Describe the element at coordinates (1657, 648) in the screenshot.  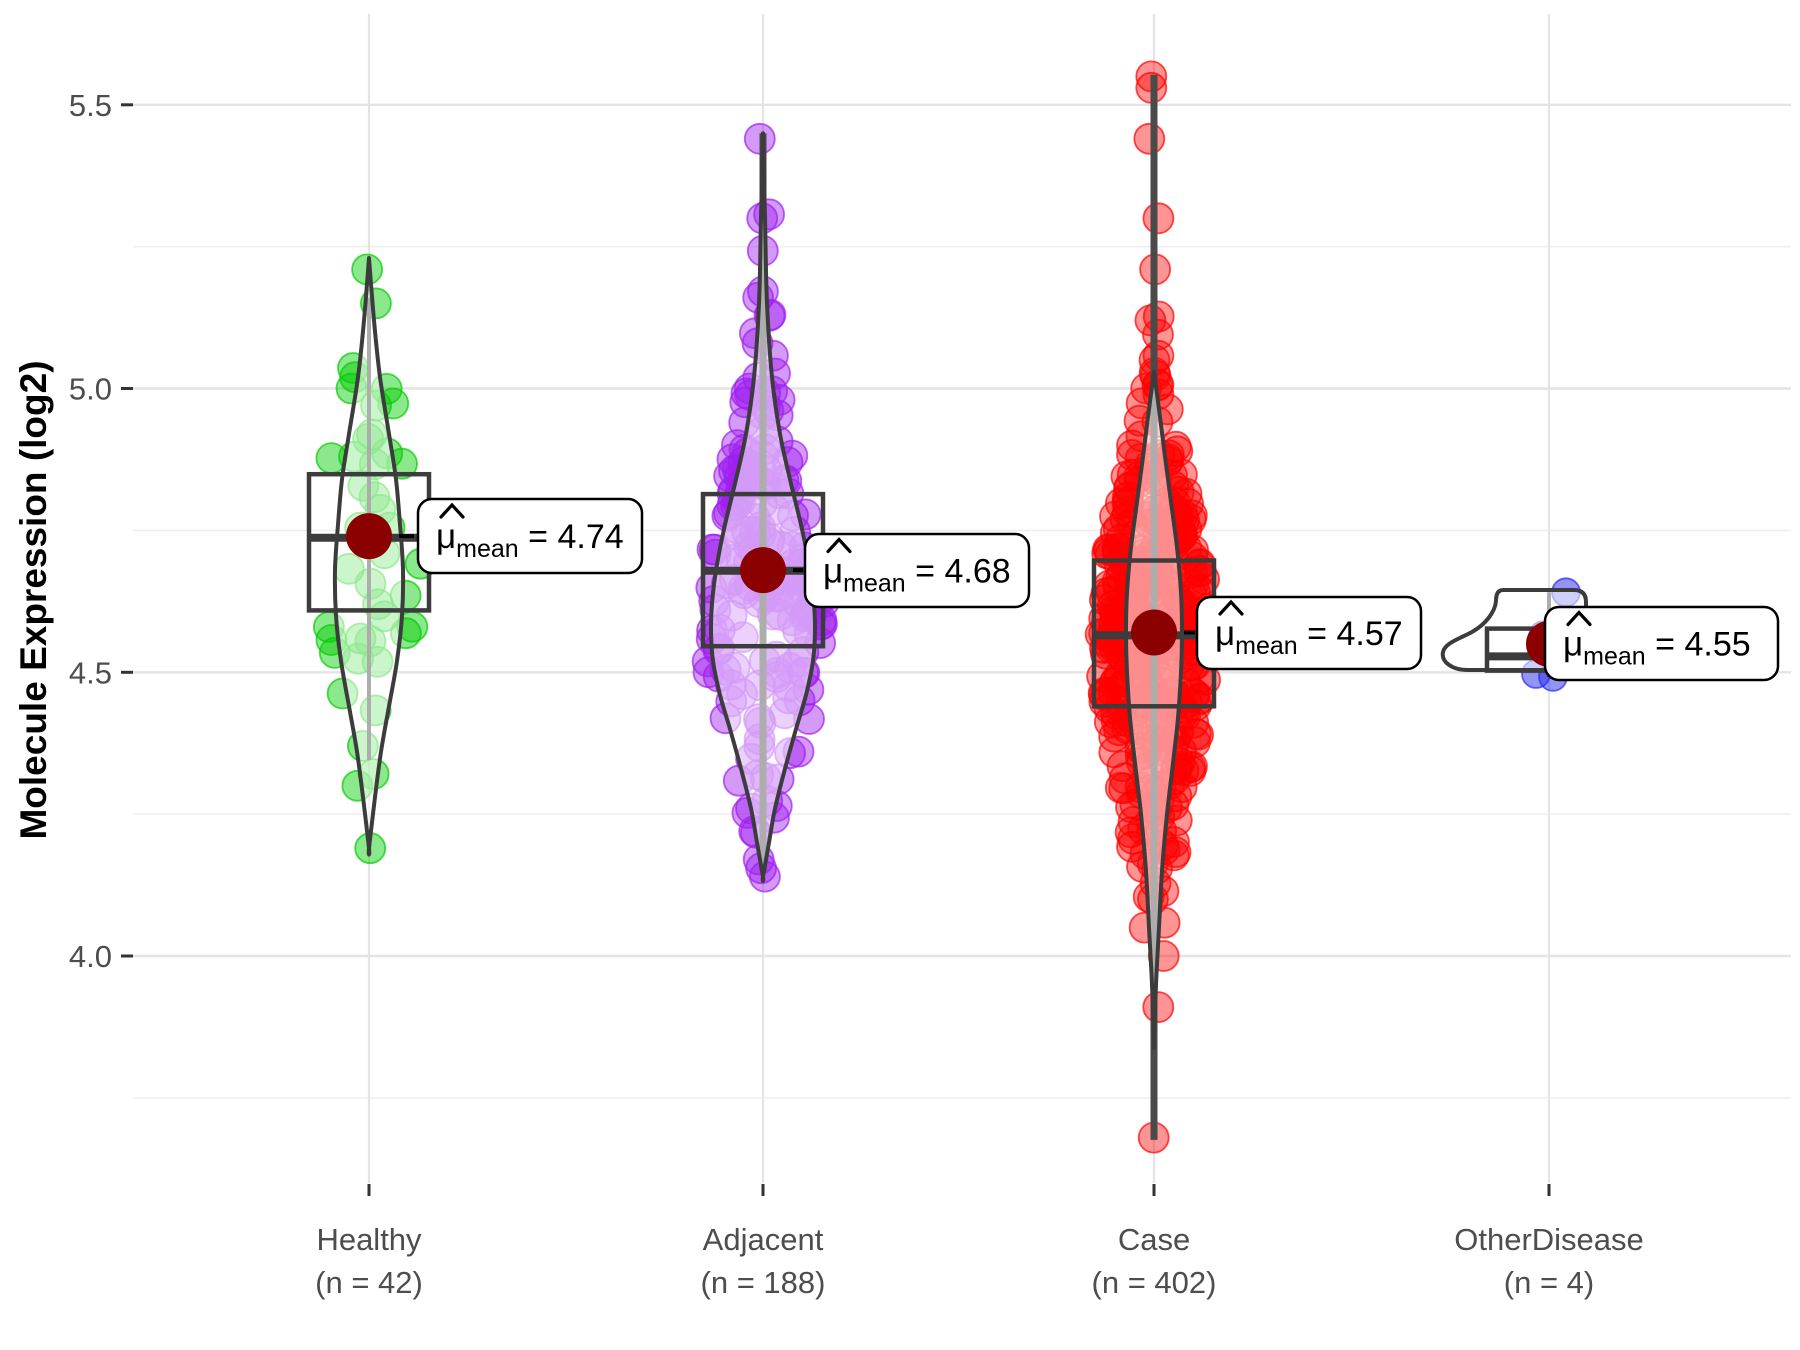
I see `mean-label-text: μmean = 4.55` at that location.